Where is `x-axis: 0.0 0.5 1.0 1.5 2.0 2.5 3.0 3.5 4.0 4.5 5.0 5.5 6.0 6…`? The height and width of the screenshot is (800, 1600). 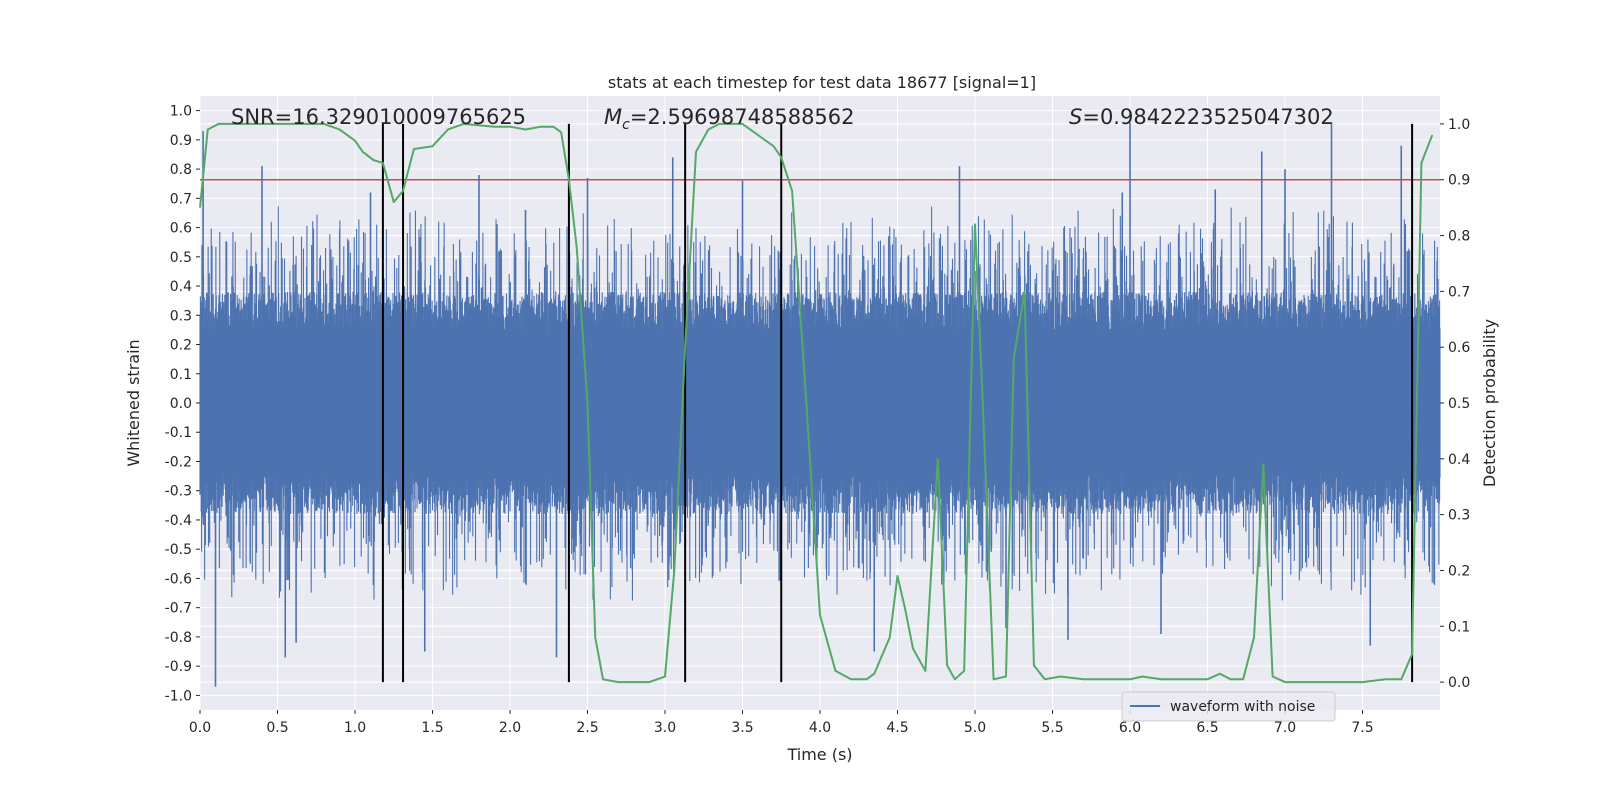 x-axis: 0.0 0.5 1.0 1.5 2.0 2.5 3.0 3.5 4.0 4.5 5.0 5.5 6.0 6… is located at coordinates (781, 723).